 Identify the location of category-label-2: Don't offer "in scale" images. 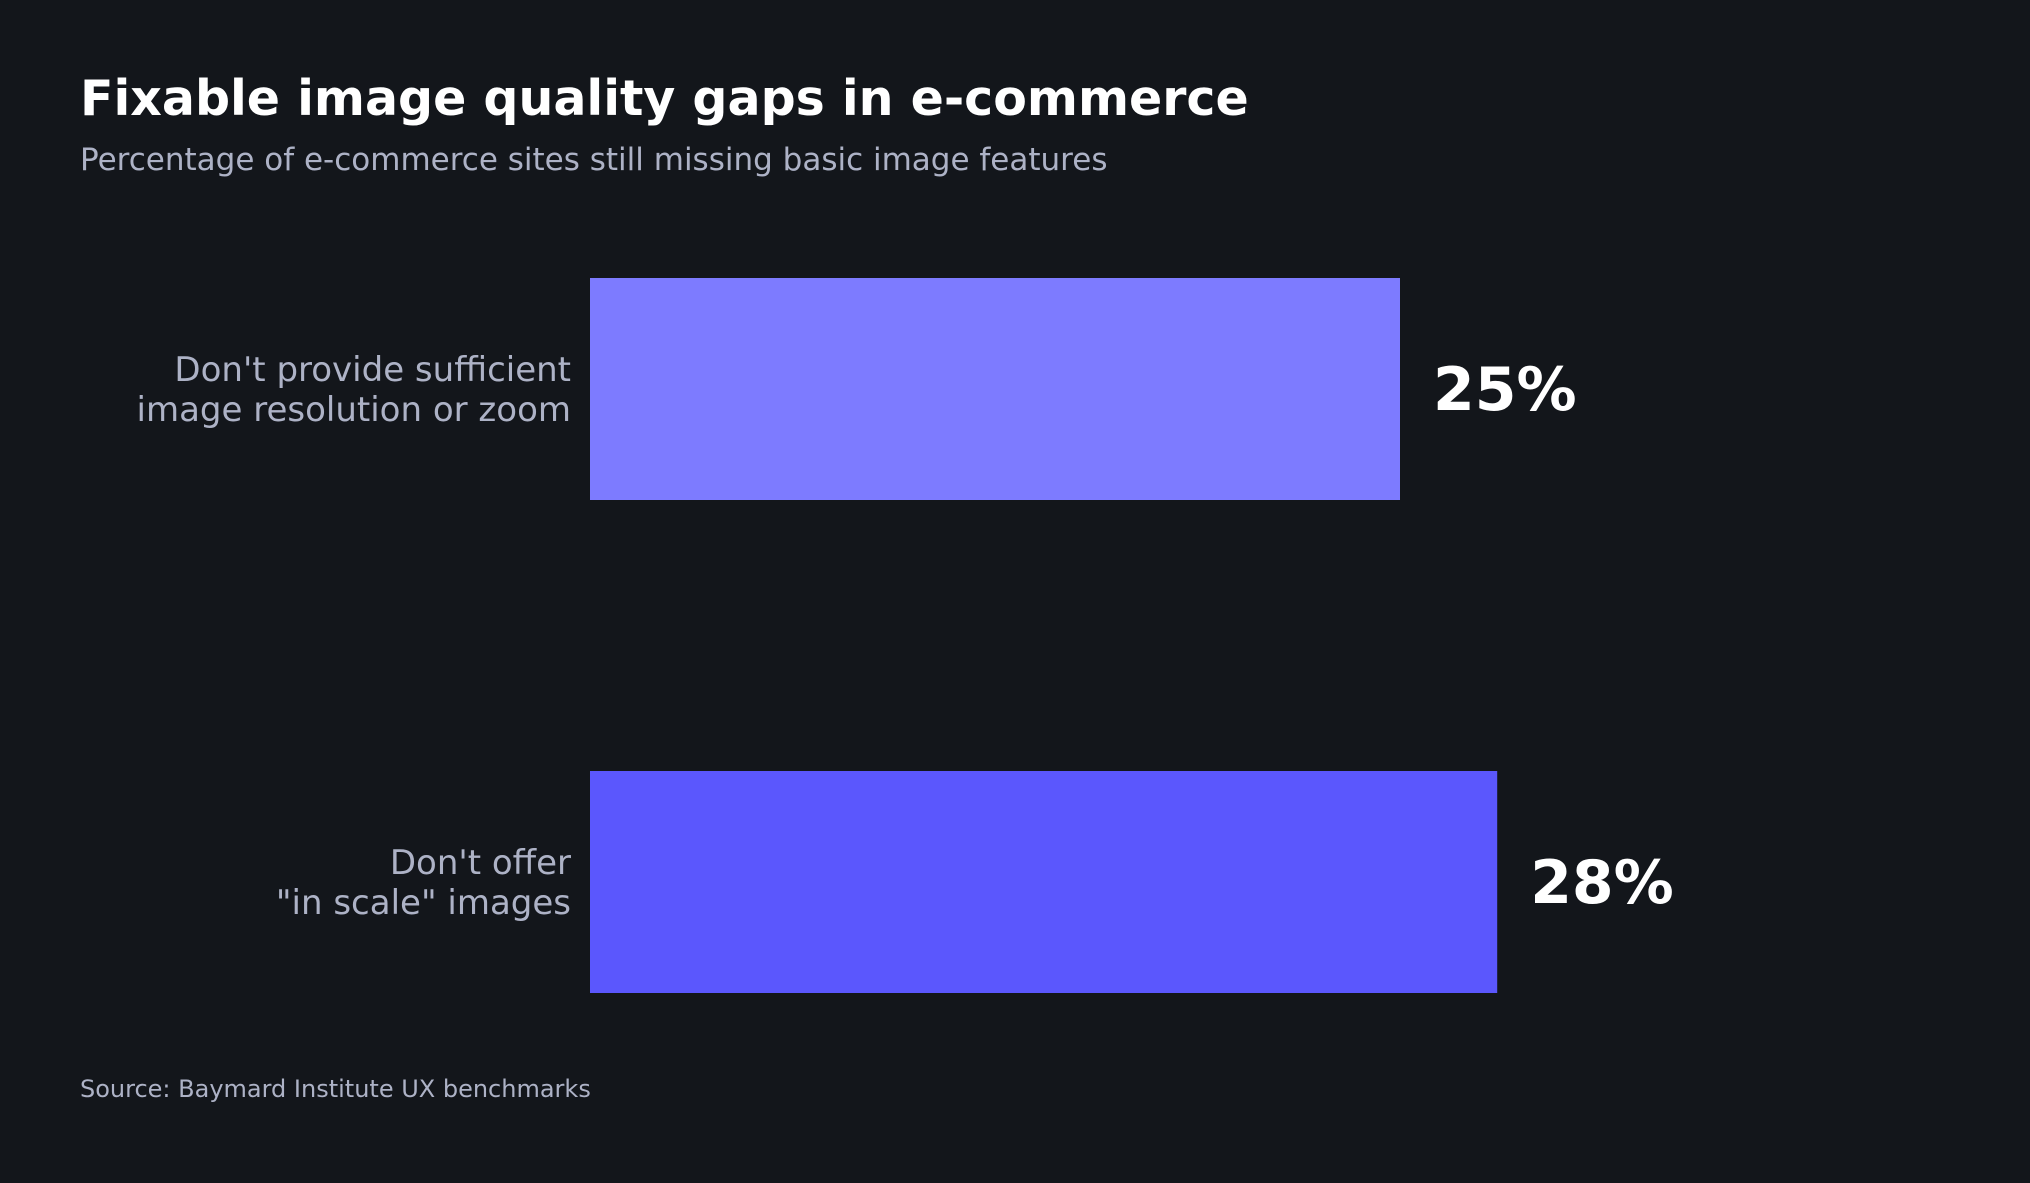
(423, 883).